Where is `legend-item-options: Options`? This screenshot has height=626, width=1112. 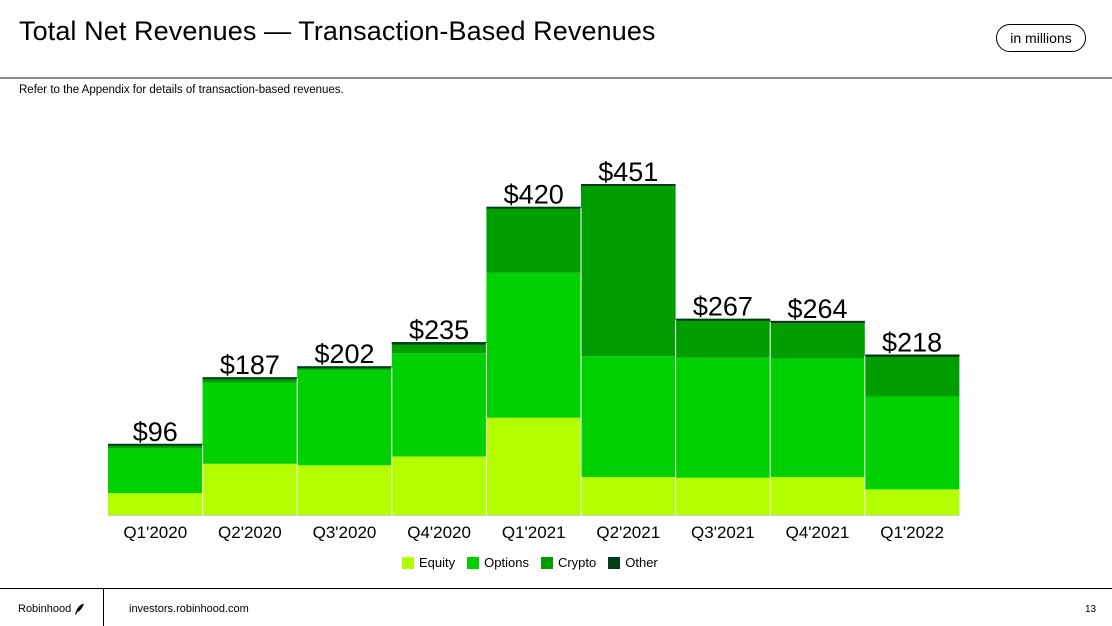
legend-item-options: Options is located at coordinates (498, 562).